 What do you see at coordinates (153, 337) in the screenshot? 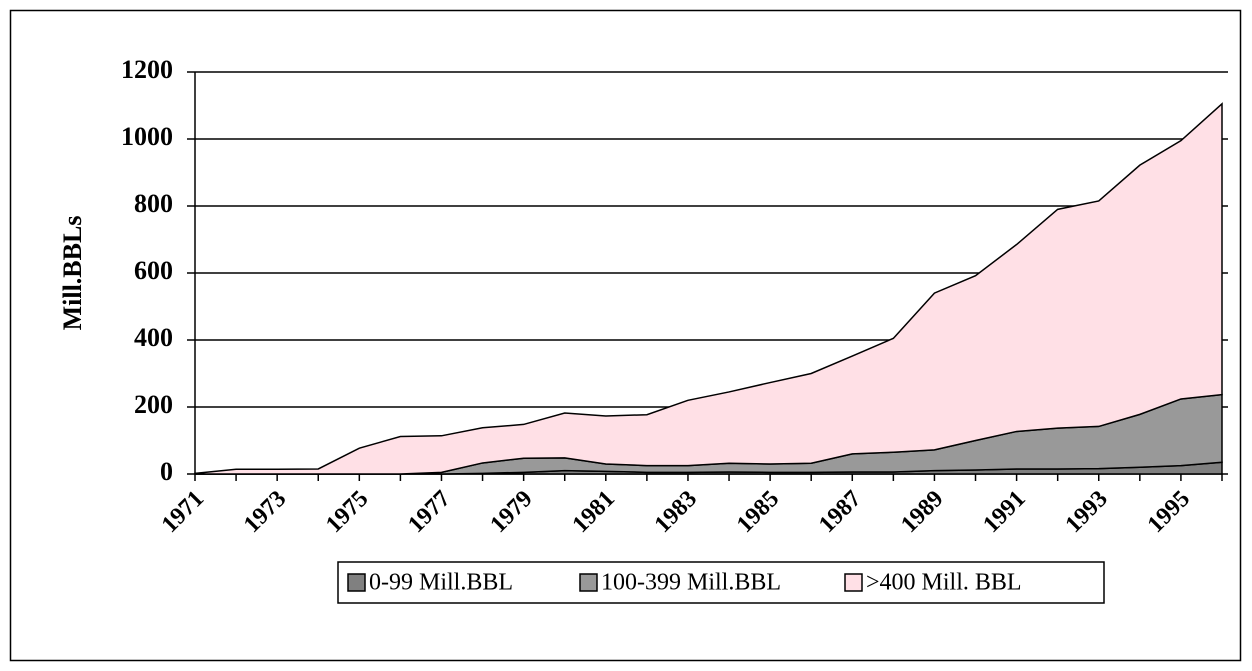
I see `y-tick-label: 400` at bounding box center [153, 337].